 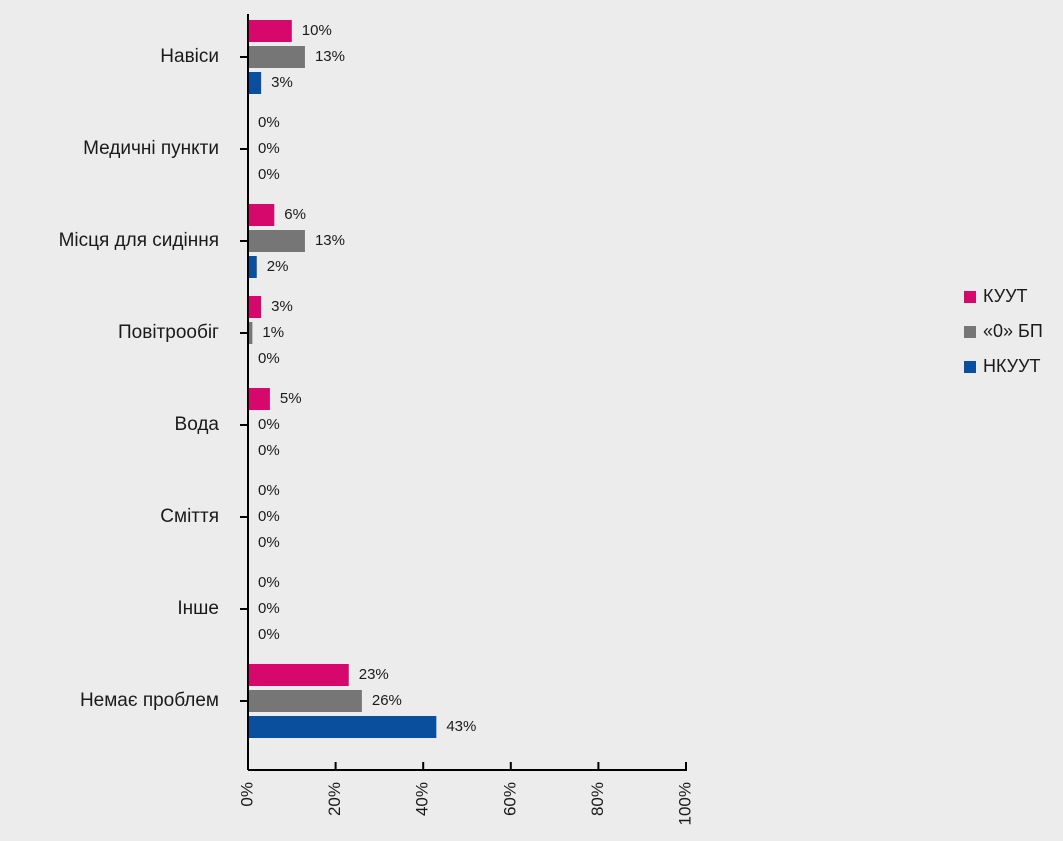 I want to click on x-tick-label: 20%, so click(x=334, y=799).